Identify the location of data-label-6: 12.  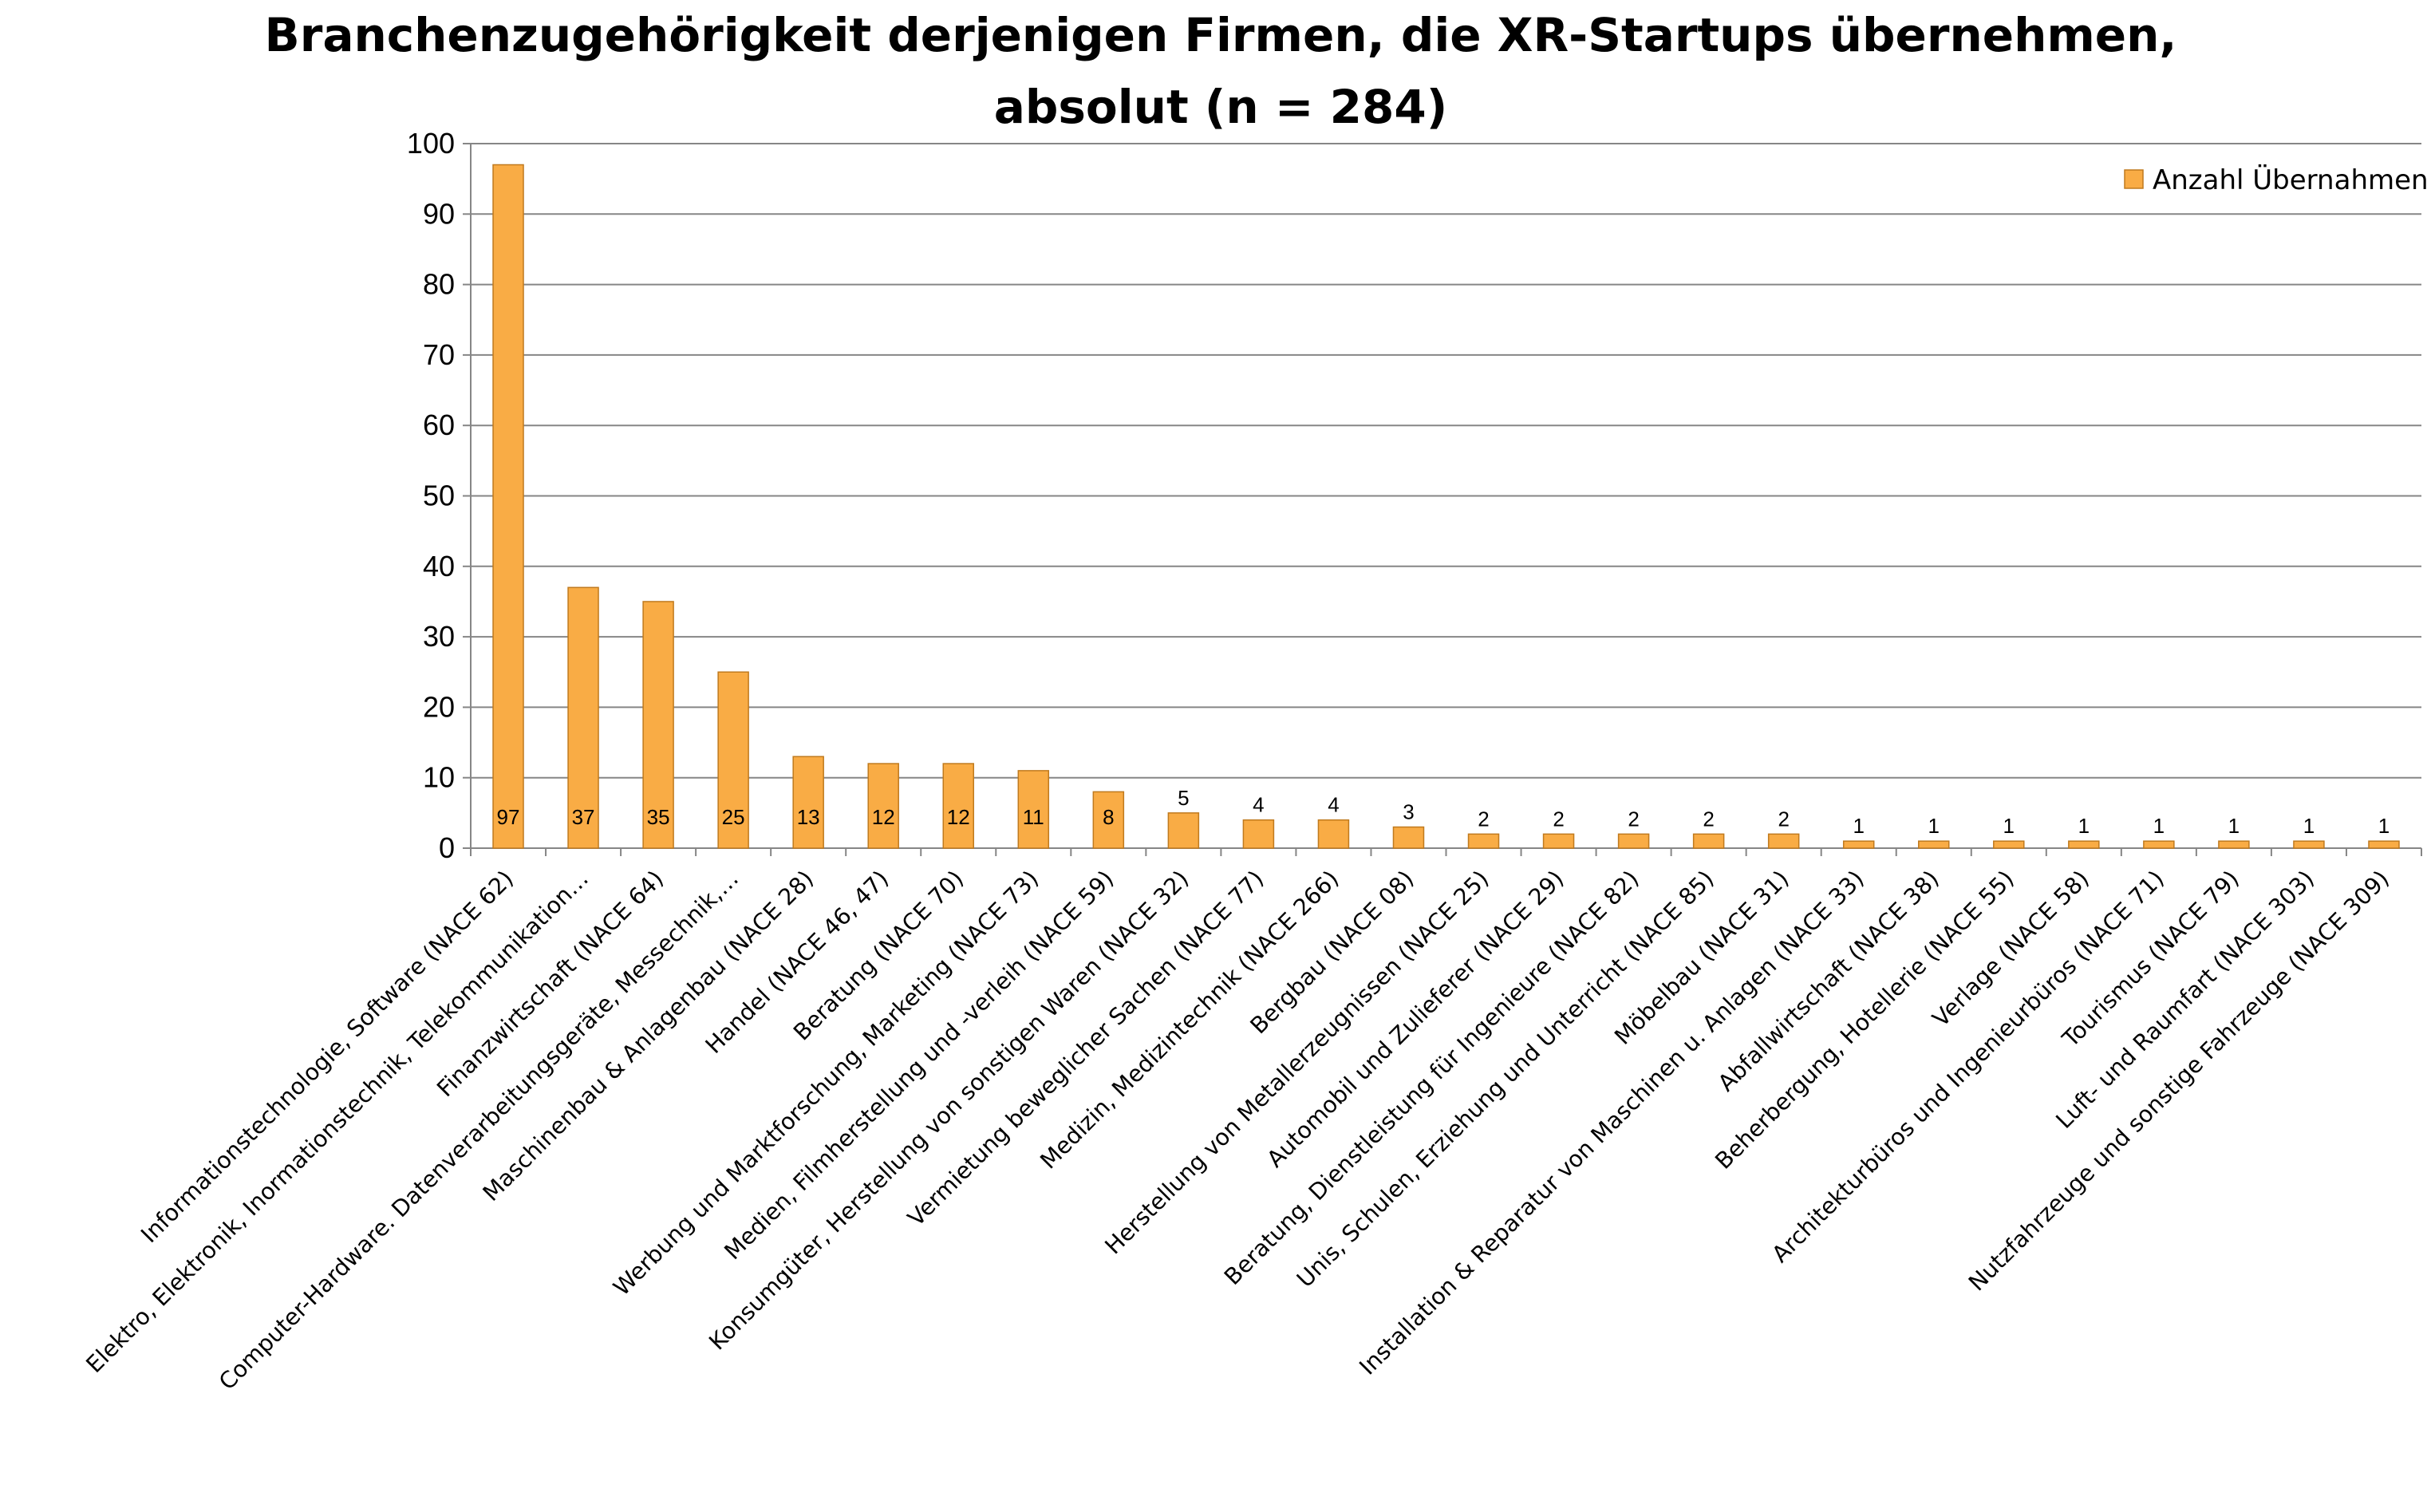
(883, 817).